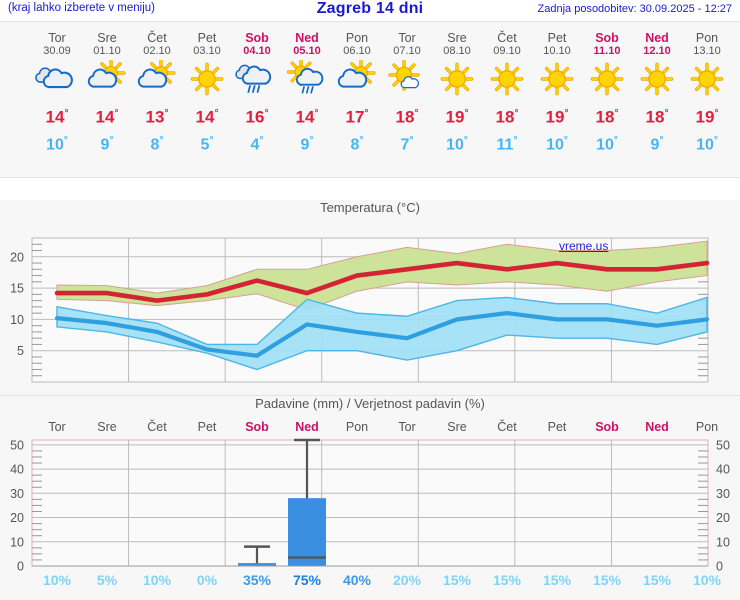 The height and width of the screenshot is (600, 740). What do you see at coordinates (357, 143) in the screenshot?
I see `temp-min: 8°` at bounding box center [357, 143].